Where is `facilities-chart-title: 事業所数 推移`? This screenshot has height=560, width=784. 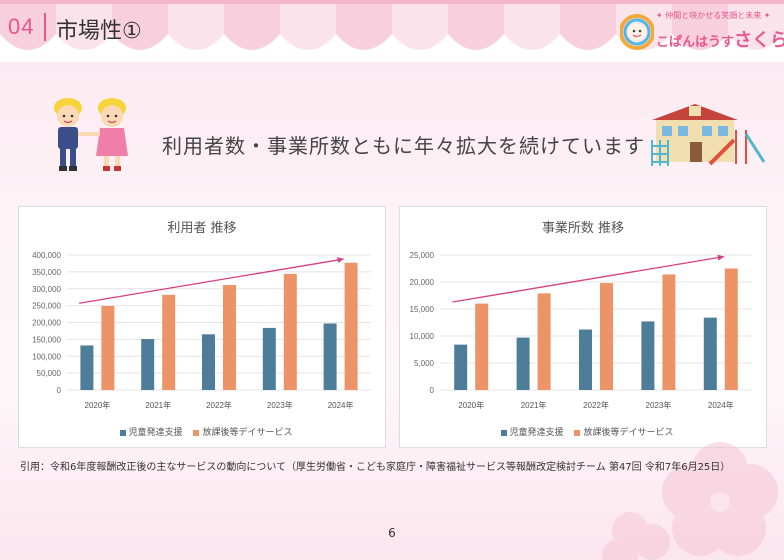
facilities-chart-title: 事業所数 推移 is located at coordinates (583, 228).